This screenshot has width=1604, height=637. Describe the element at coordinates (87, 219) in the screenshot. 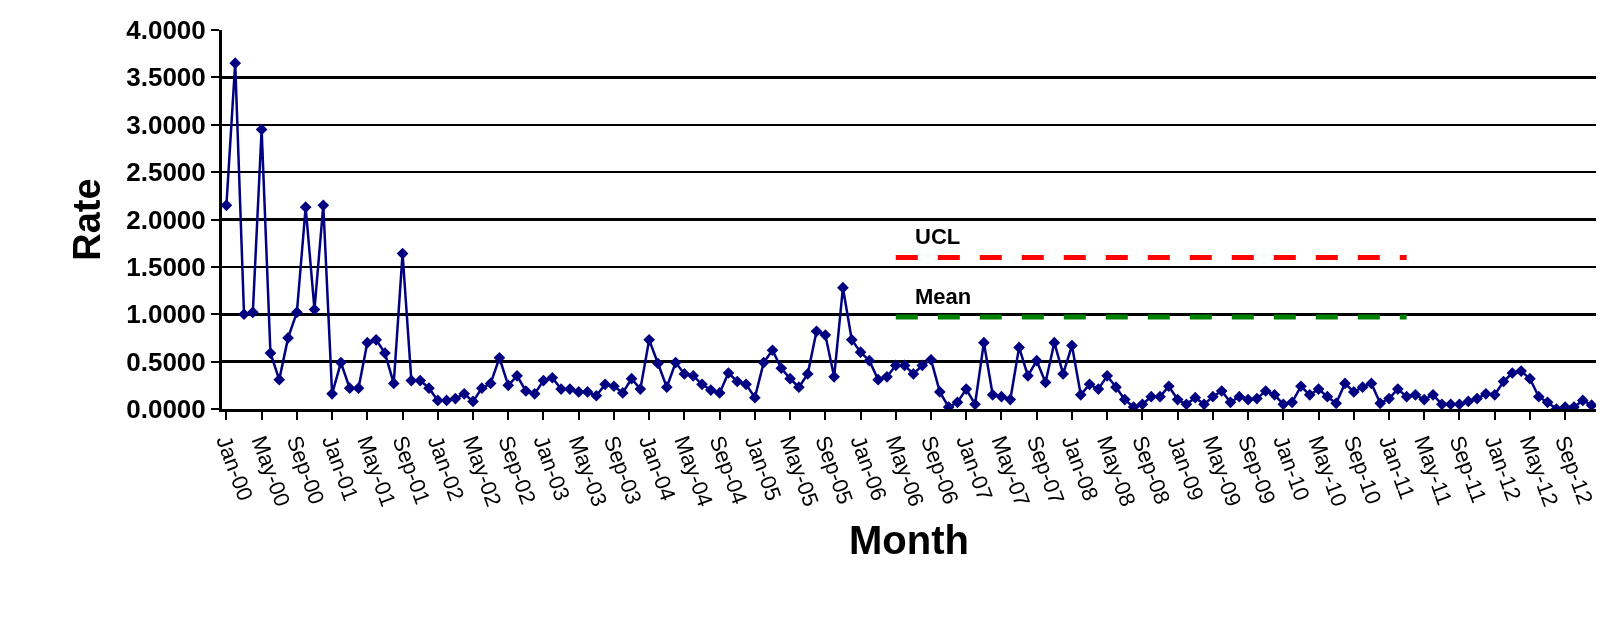

I see `y-axis-title: Rate` at that location.